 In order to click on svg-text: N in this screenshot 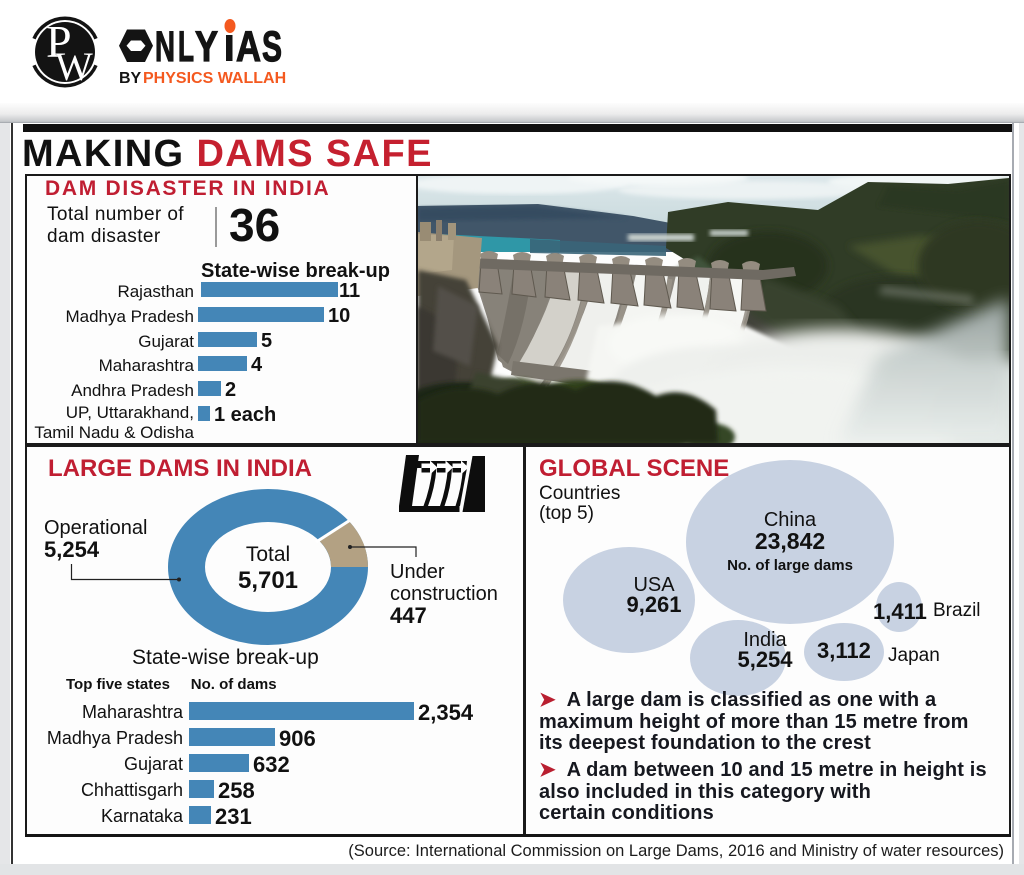, I will do `click(165, 47)`.